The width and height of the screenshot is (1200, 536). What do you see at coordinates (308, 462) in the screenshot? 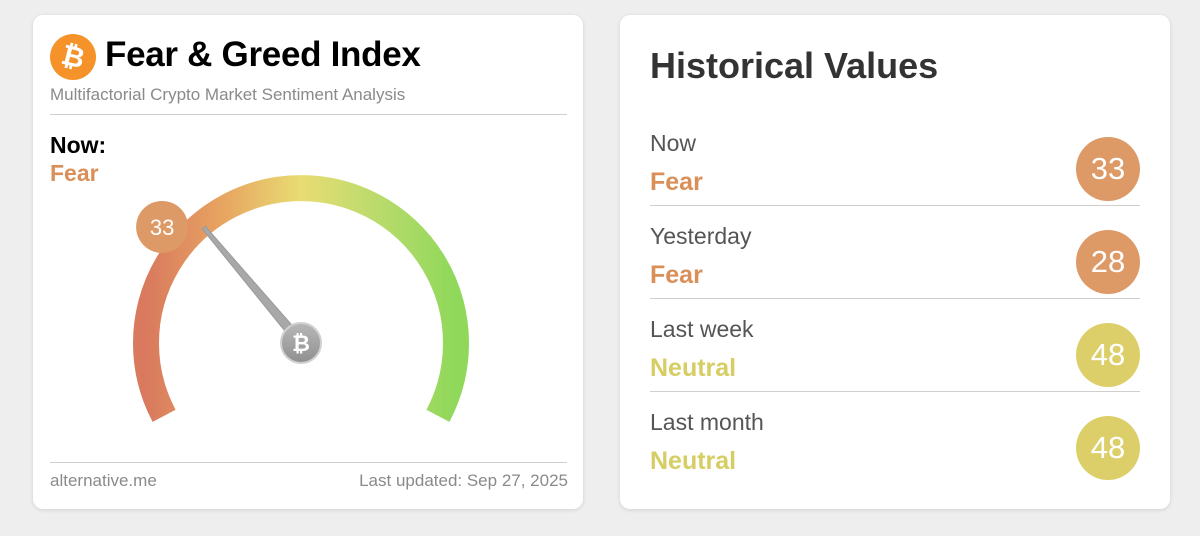
I see `footer-divider` at bounding box center [308, 462].